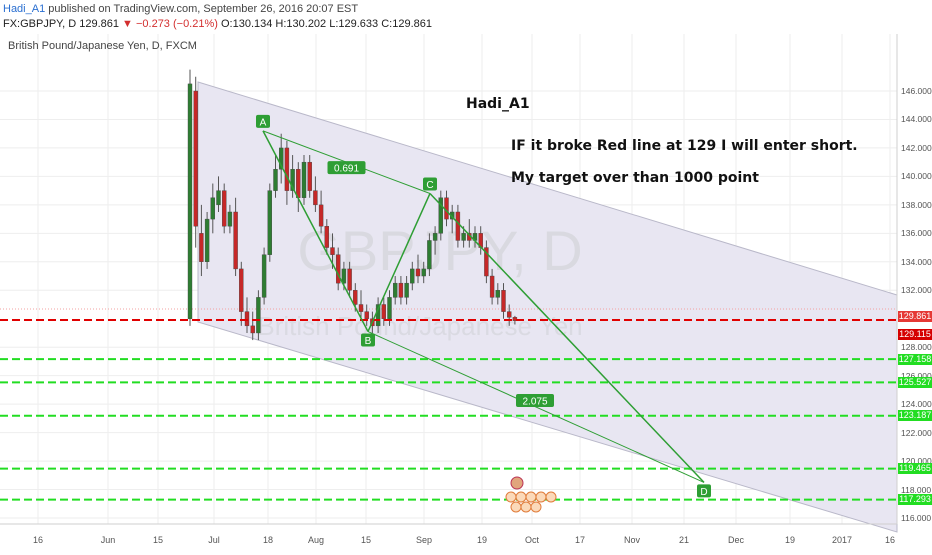 The image size is (932, 555). What do you see at coordinates (916, 204) in the screenshot?
I see `price-tick: 138.000` at bounding box center [916, 204].